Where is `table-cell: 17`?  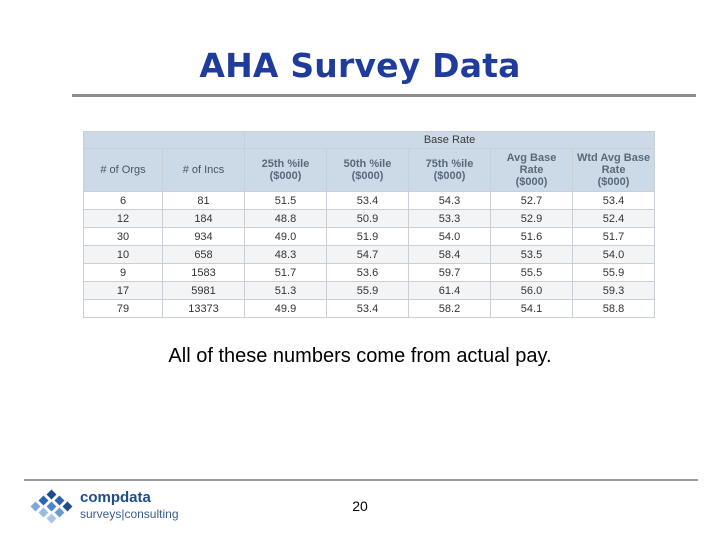
table-cell: 17 is located at coordinates (123, 290).